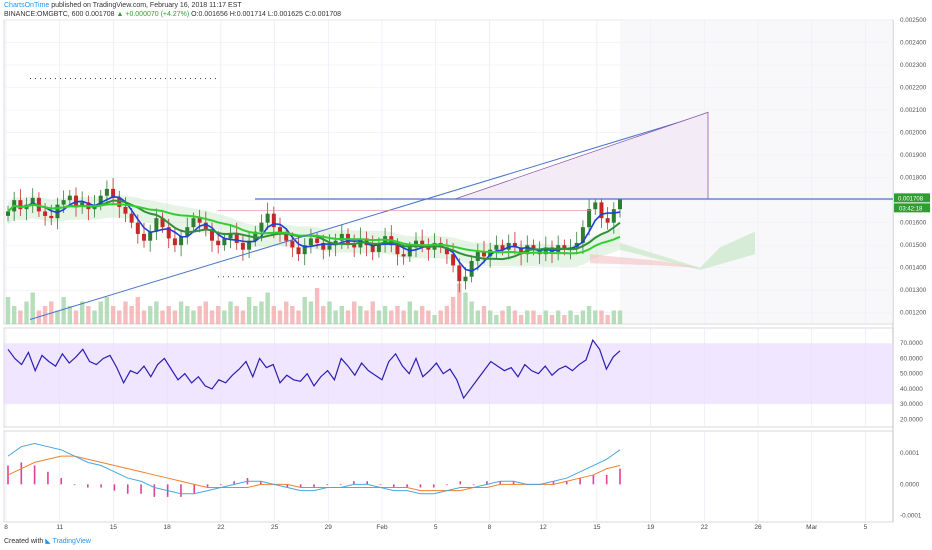 This screenshot has height=550, width=932. Describe the element at coordinates (913, 88) in the screenshot. I see `y-tick-label: 0.002200` at that location.